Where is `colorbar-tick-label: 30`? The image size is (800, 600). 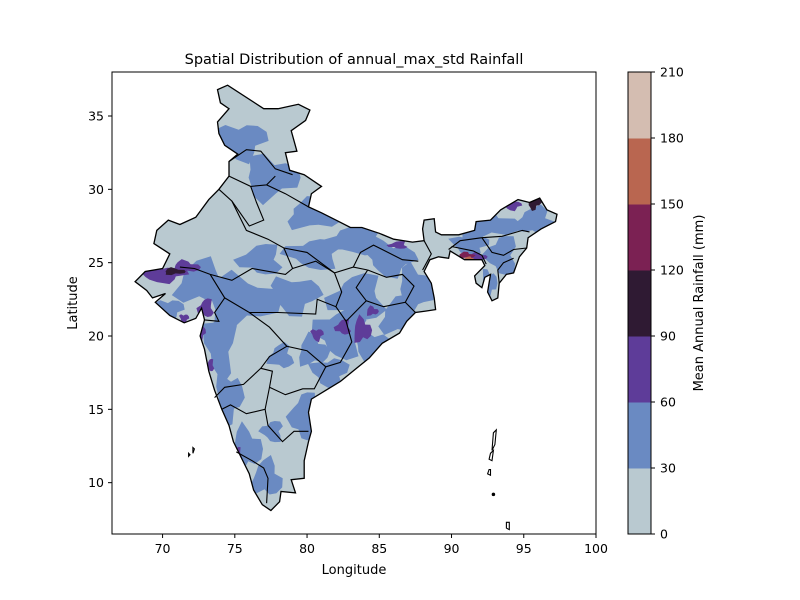
colorbar-tick-label: 30 is located at coordinates (668, 468).